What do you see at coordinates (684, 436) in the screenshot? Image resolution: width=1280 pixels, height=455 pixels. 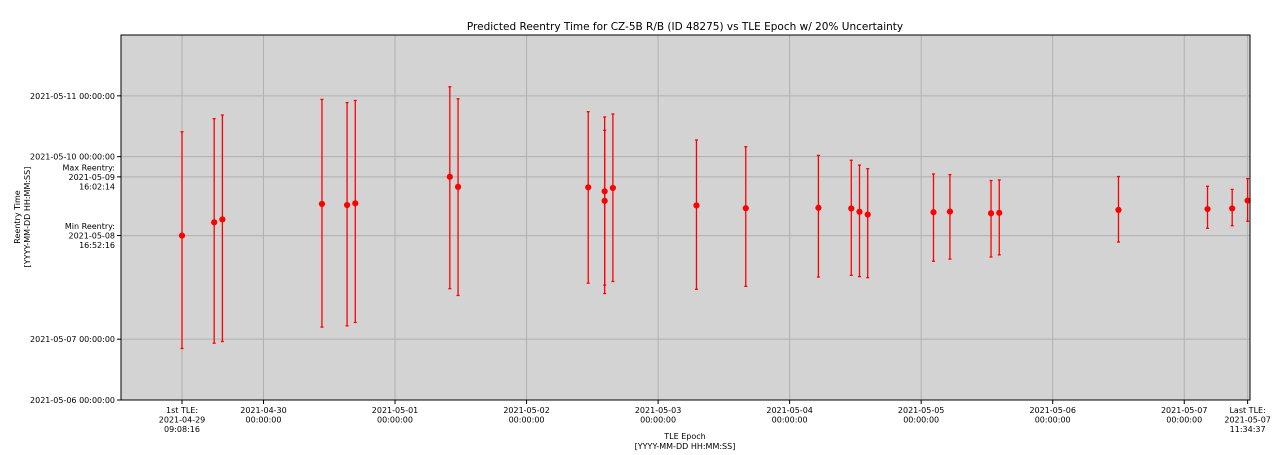 I see `x-axis-title: TLE Epoch` at bounding box center [684, 436].